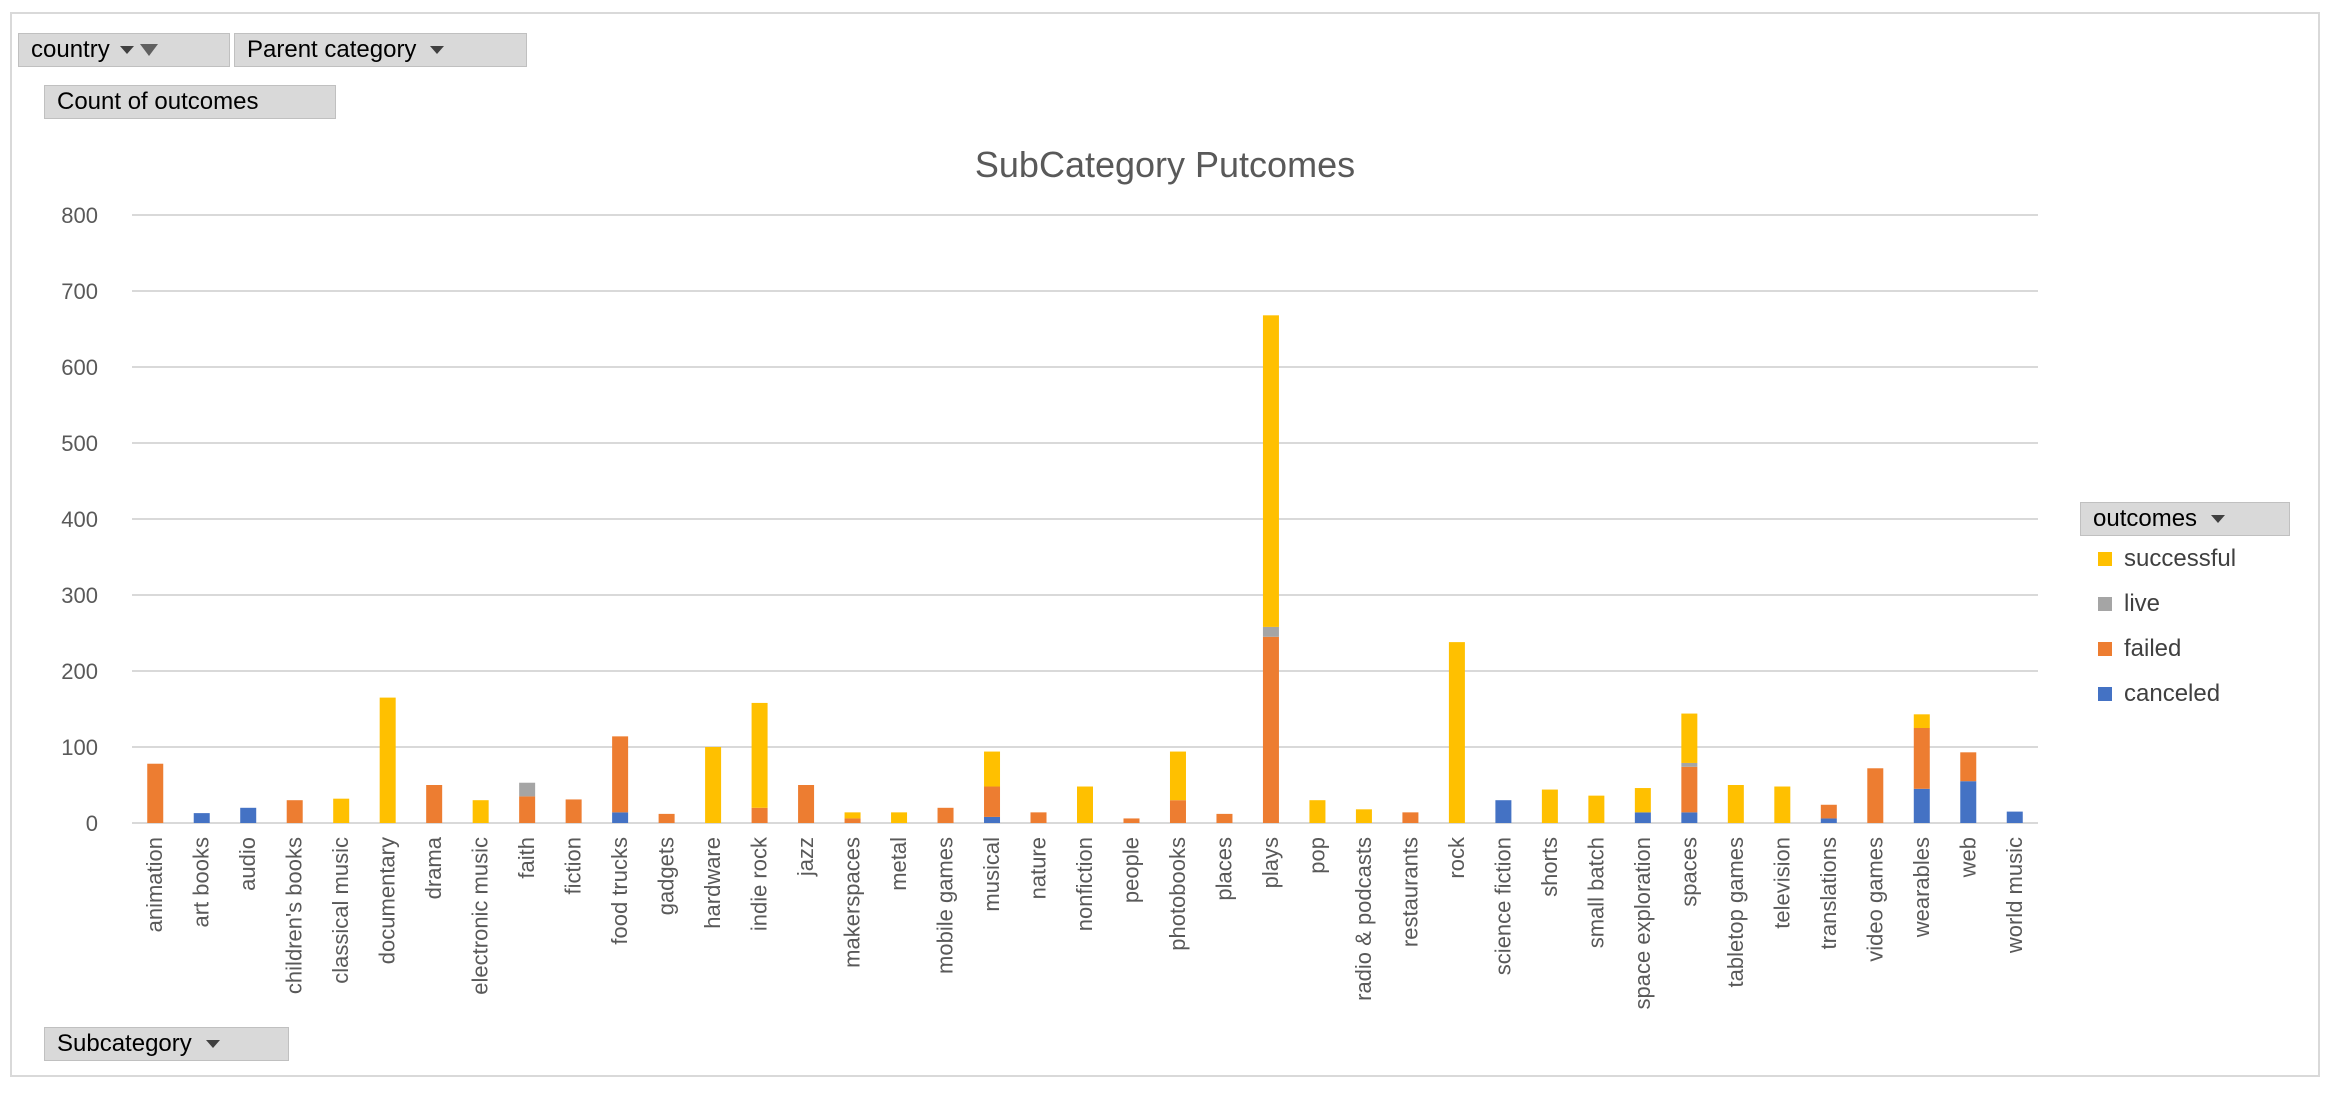  Describe the element at coordinates (1316, 855) in the screenshot. I see `x-tick-label: pop` at that location.